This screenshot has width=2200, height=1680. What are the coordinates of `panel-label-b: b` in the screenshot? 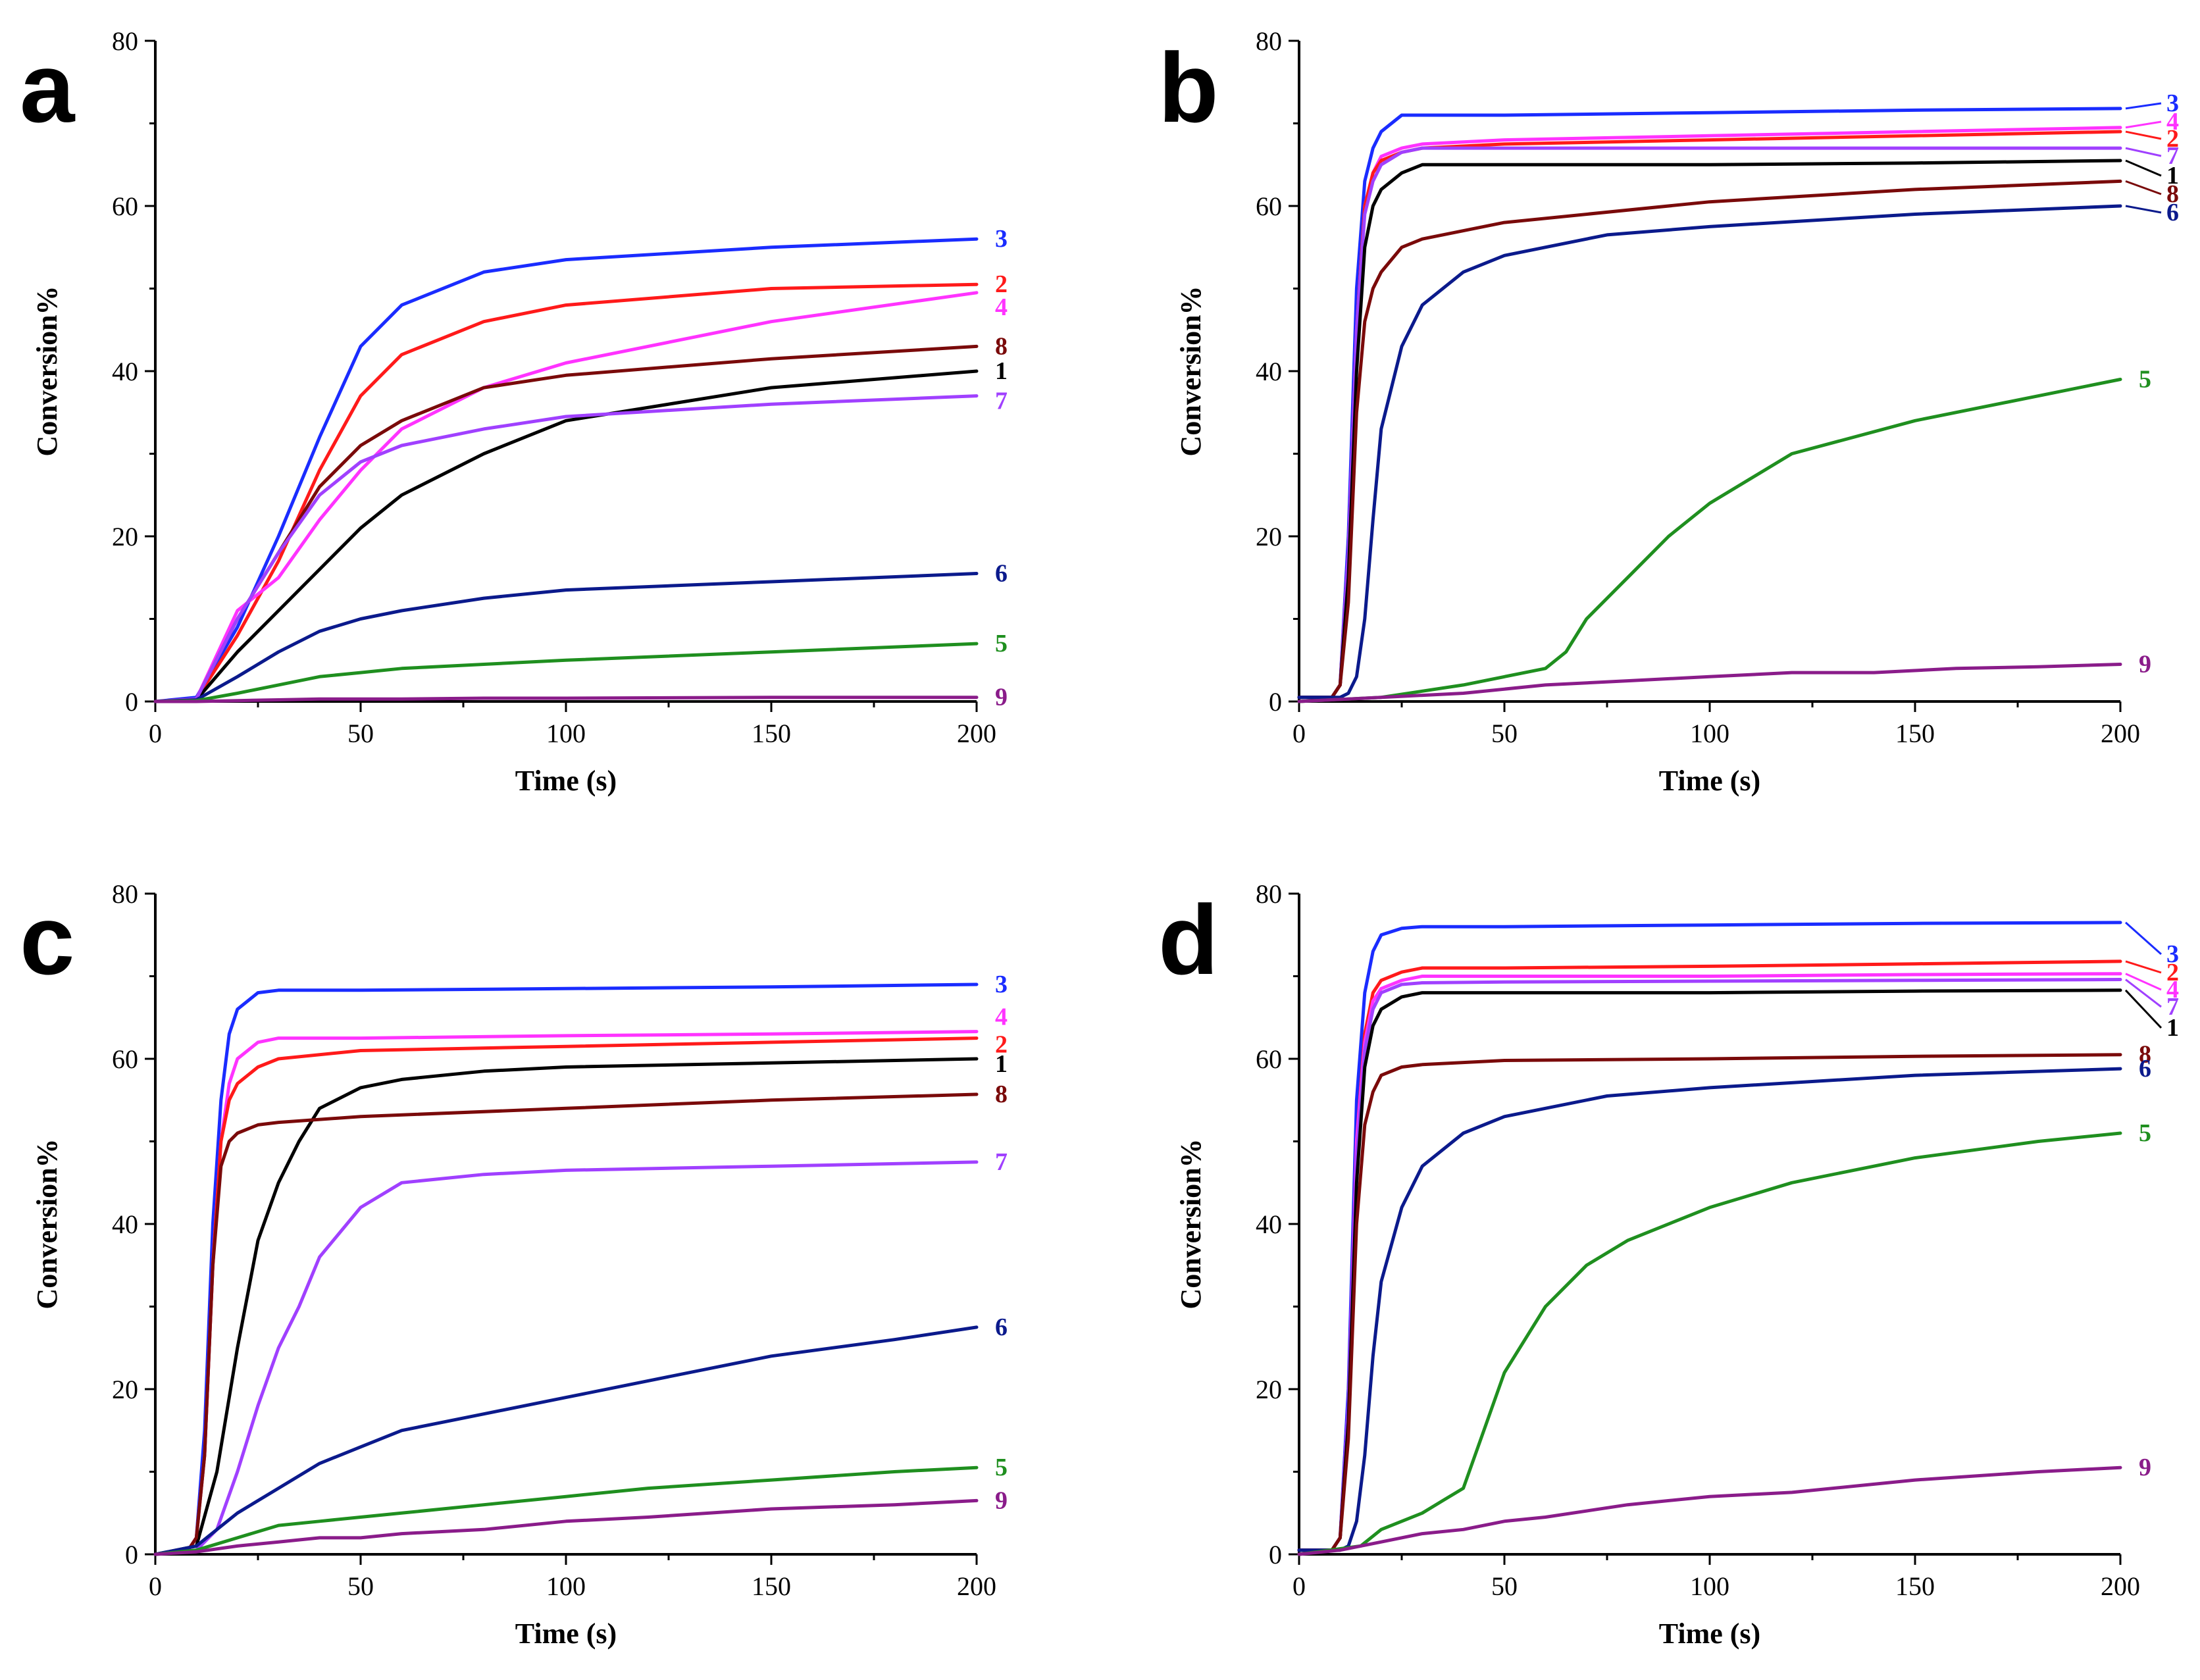 It's located at (1188, 87).